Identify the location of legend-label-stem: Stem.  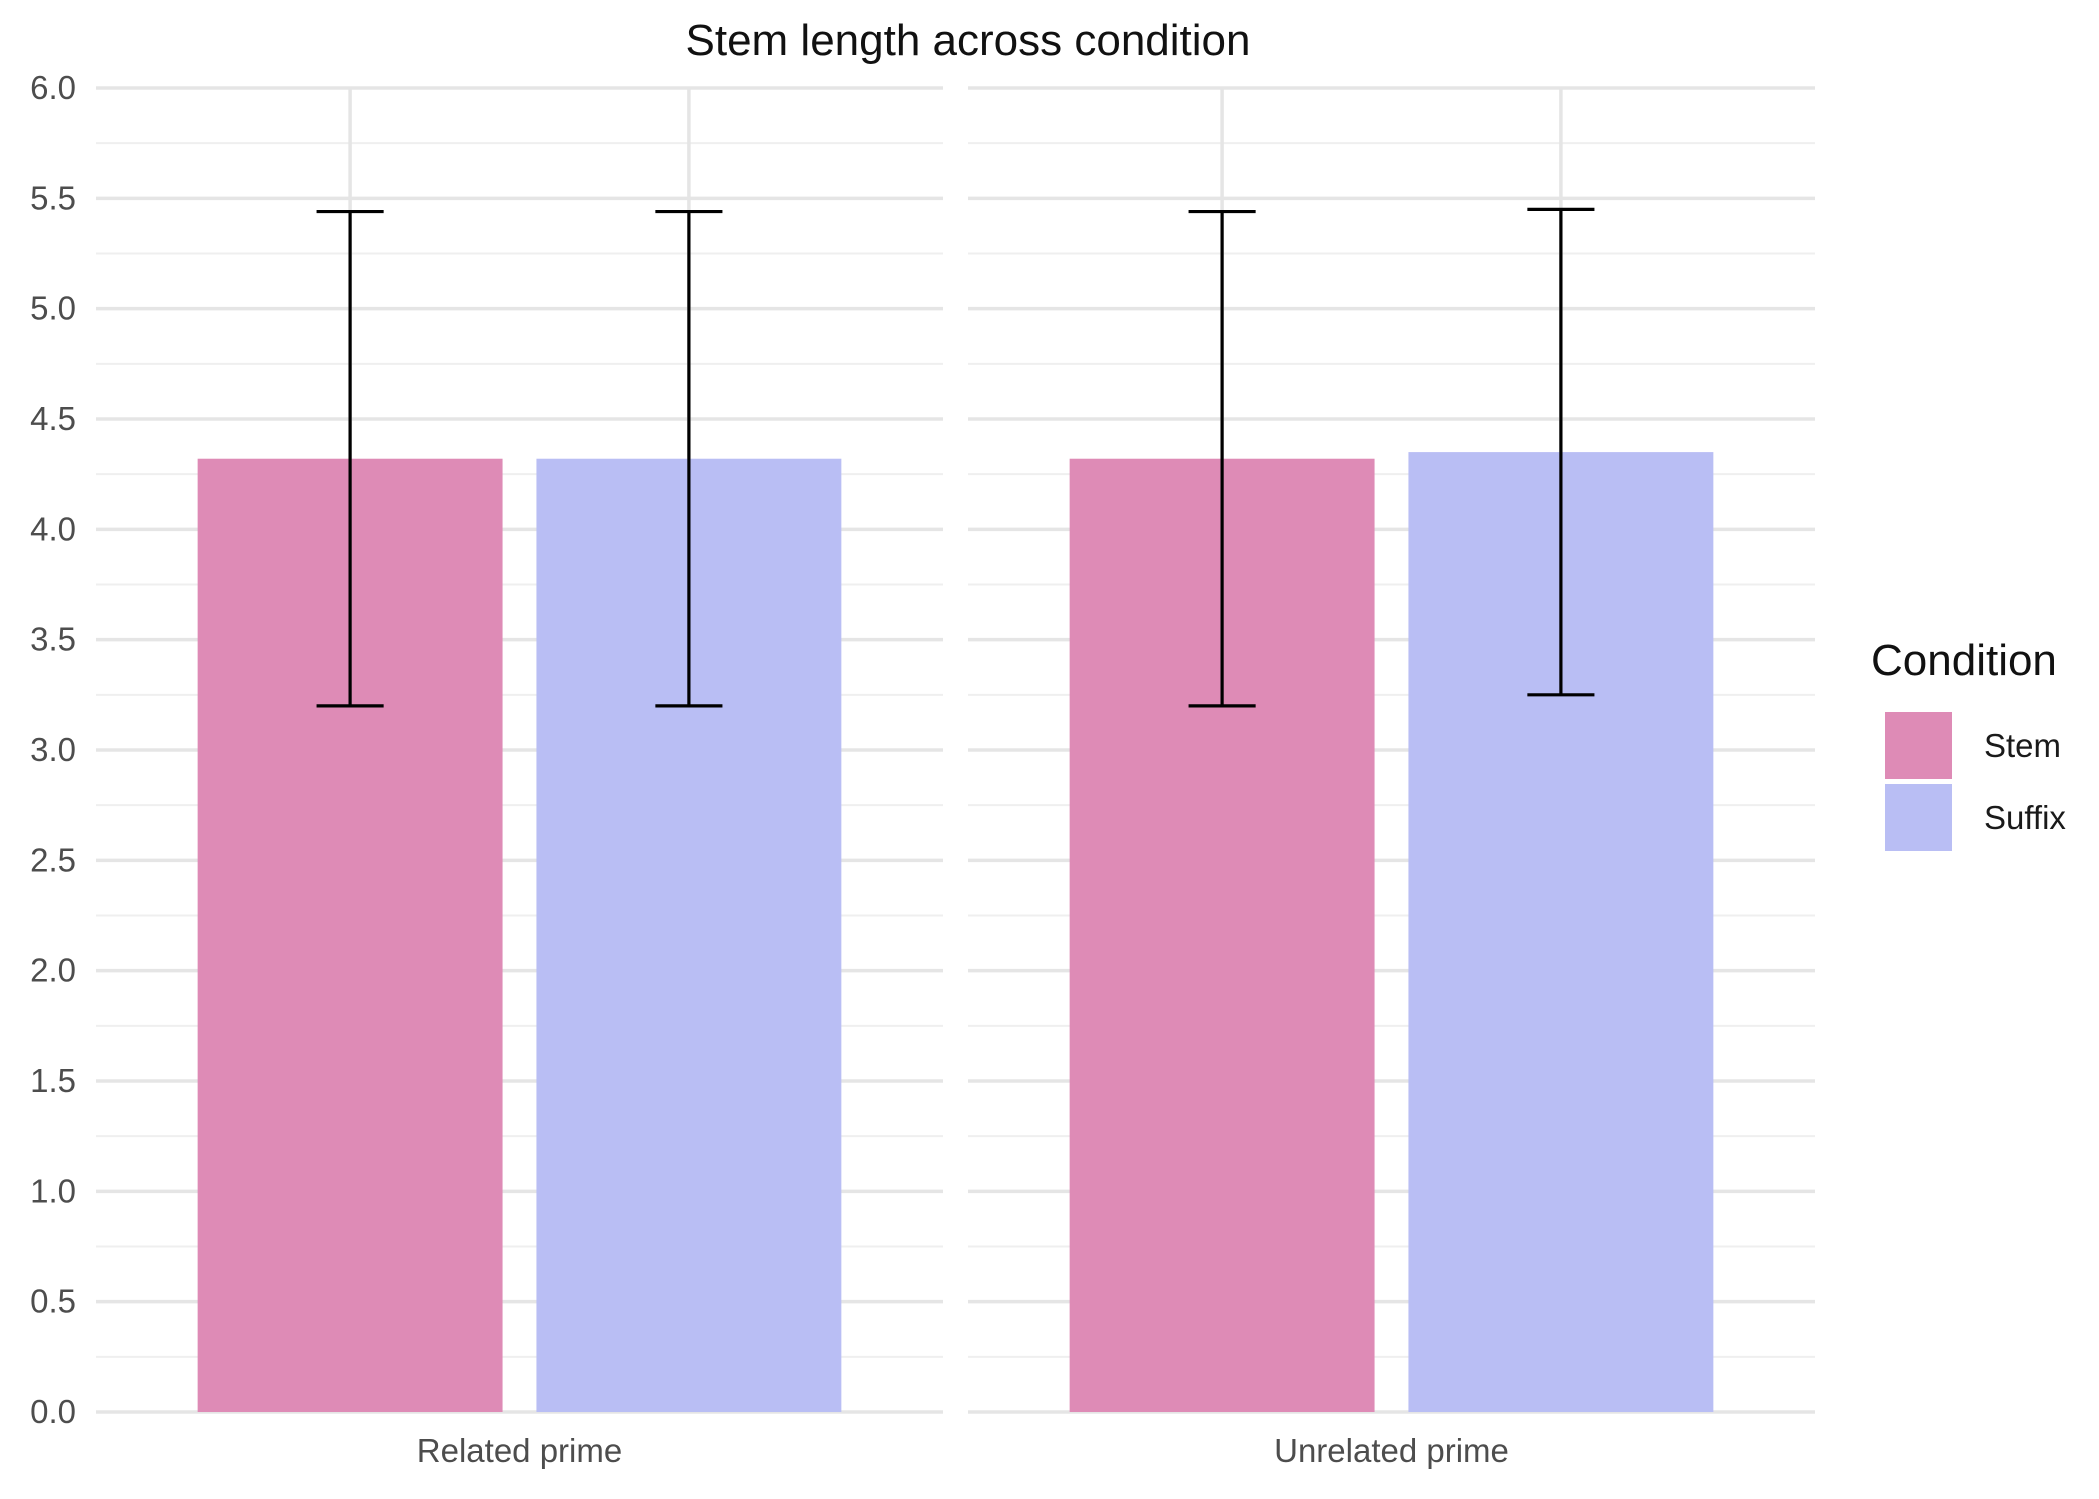
(2022, 745).